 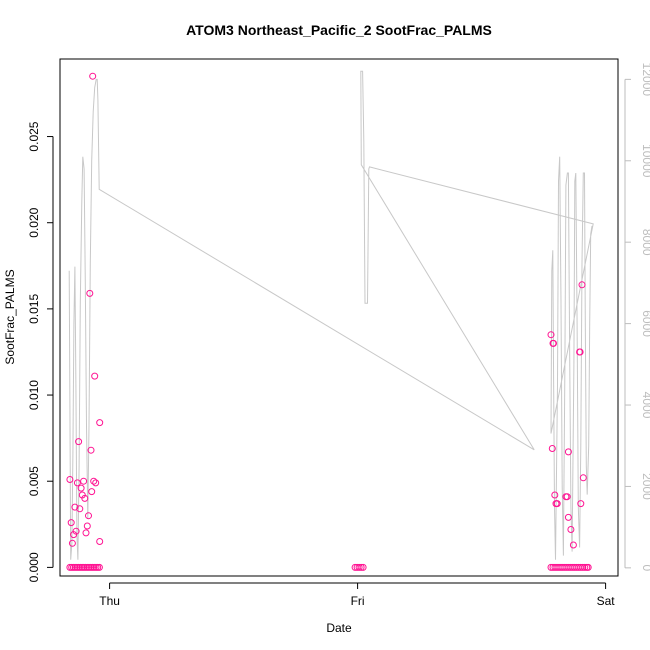 I want to click on x-tick-label: Thu, so click(x=109, y=601).